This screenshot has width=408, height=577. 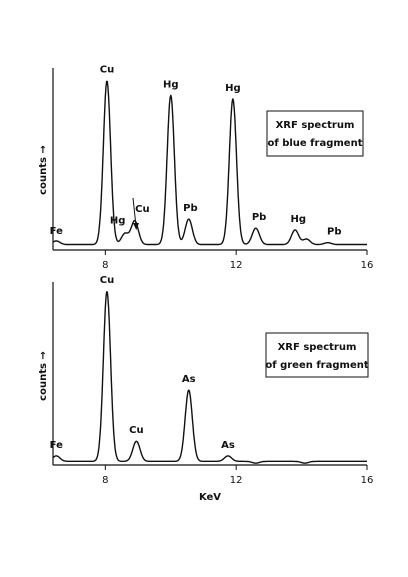 What do you see at coordinates (259, 217) in the screenshot?
I see `peak-label-pb-7: Pb` at bounding box center [259, 217].